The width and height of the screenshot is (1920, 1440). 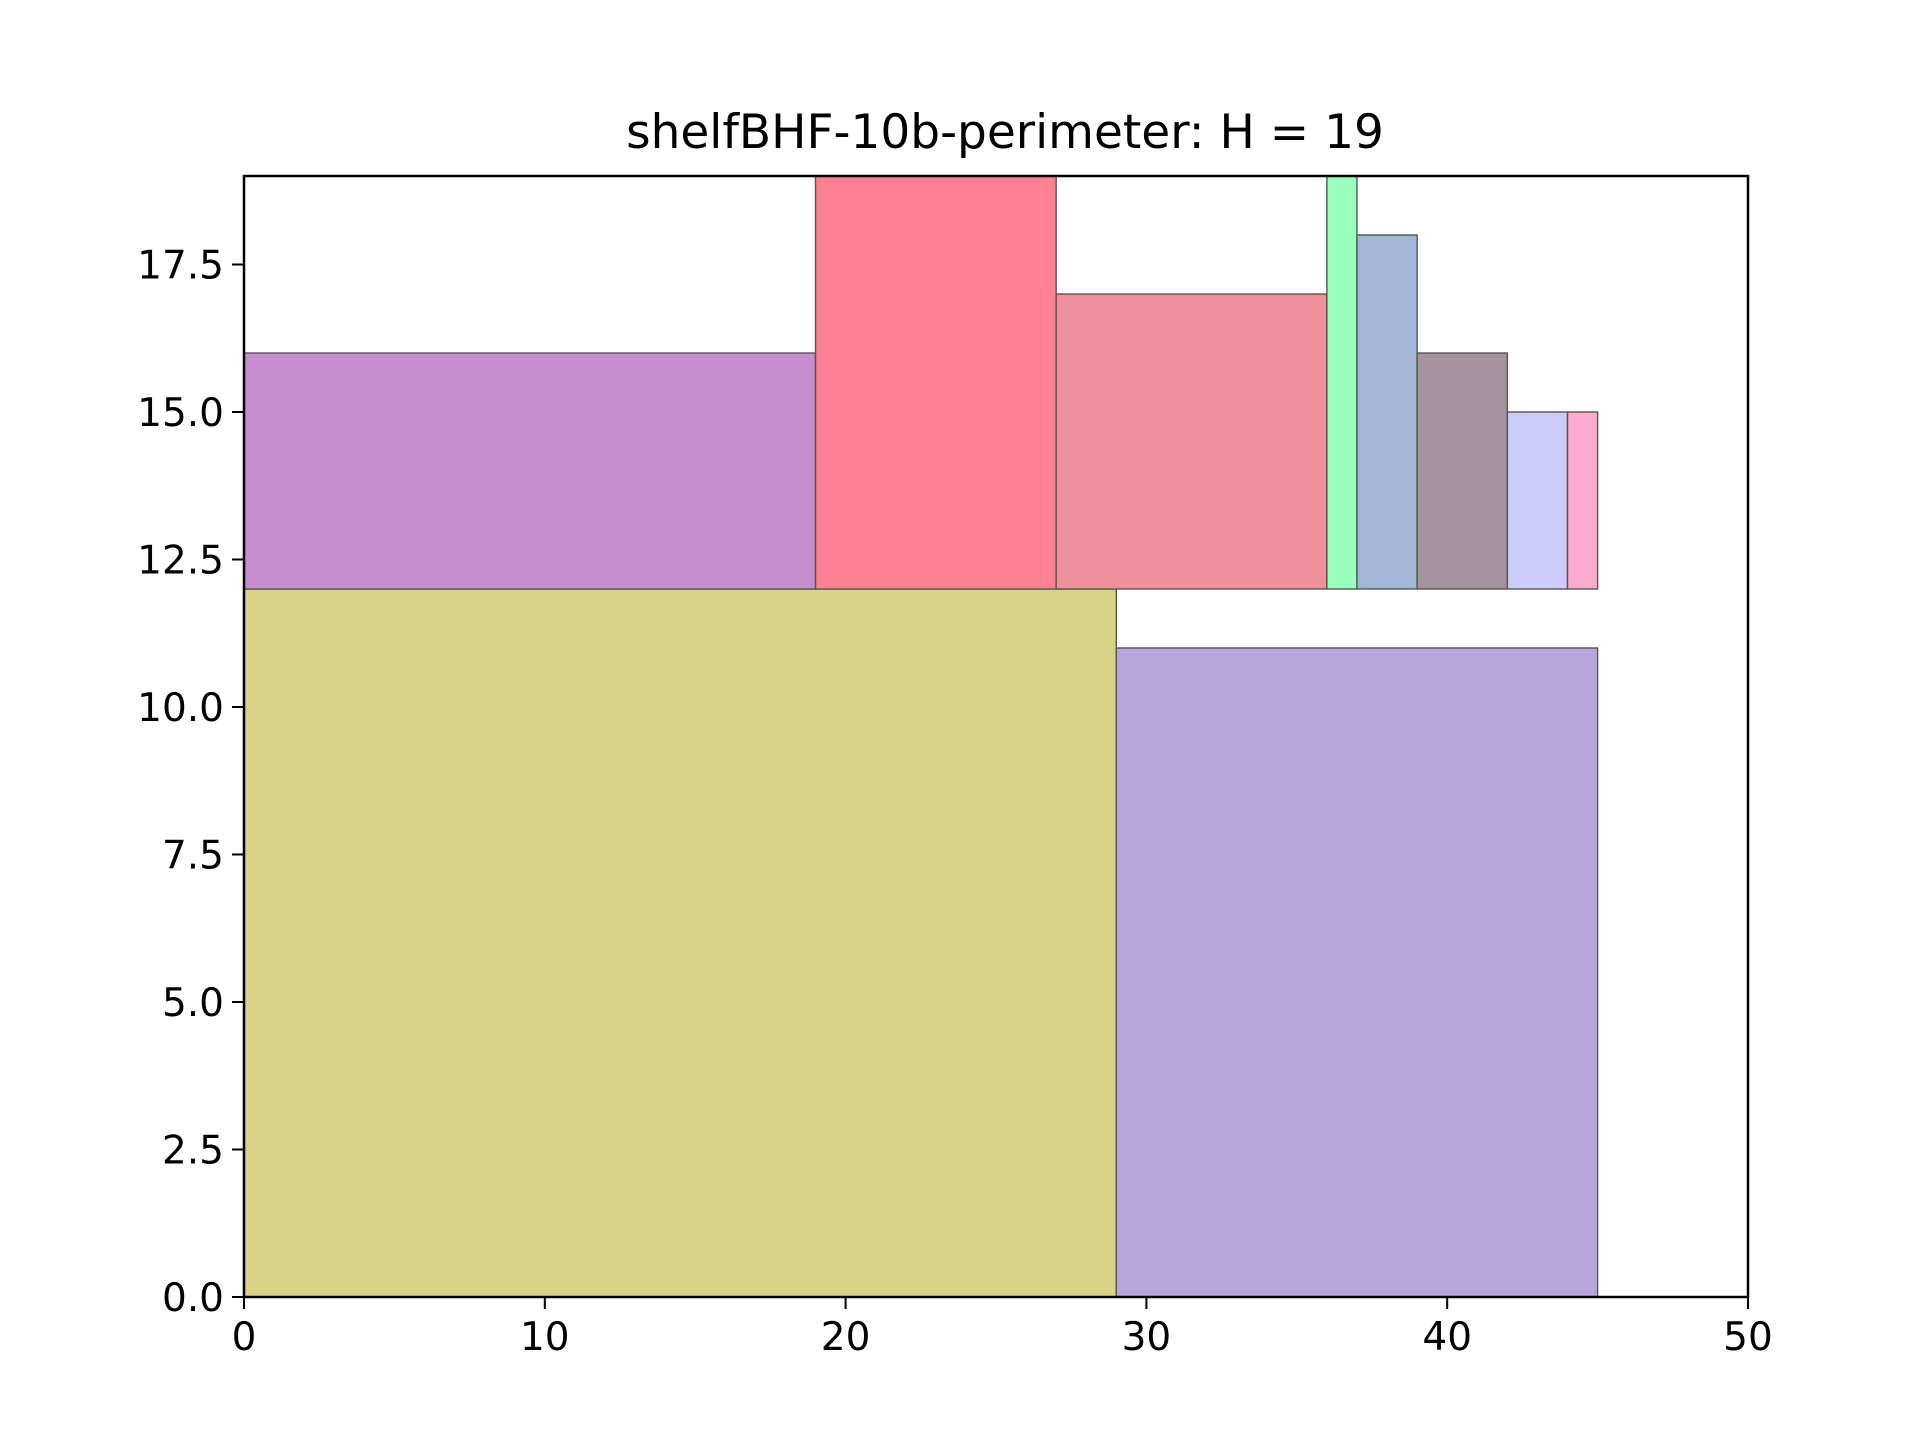 I want to click on x-tick-label: 0, so click(x=244, y=1337).